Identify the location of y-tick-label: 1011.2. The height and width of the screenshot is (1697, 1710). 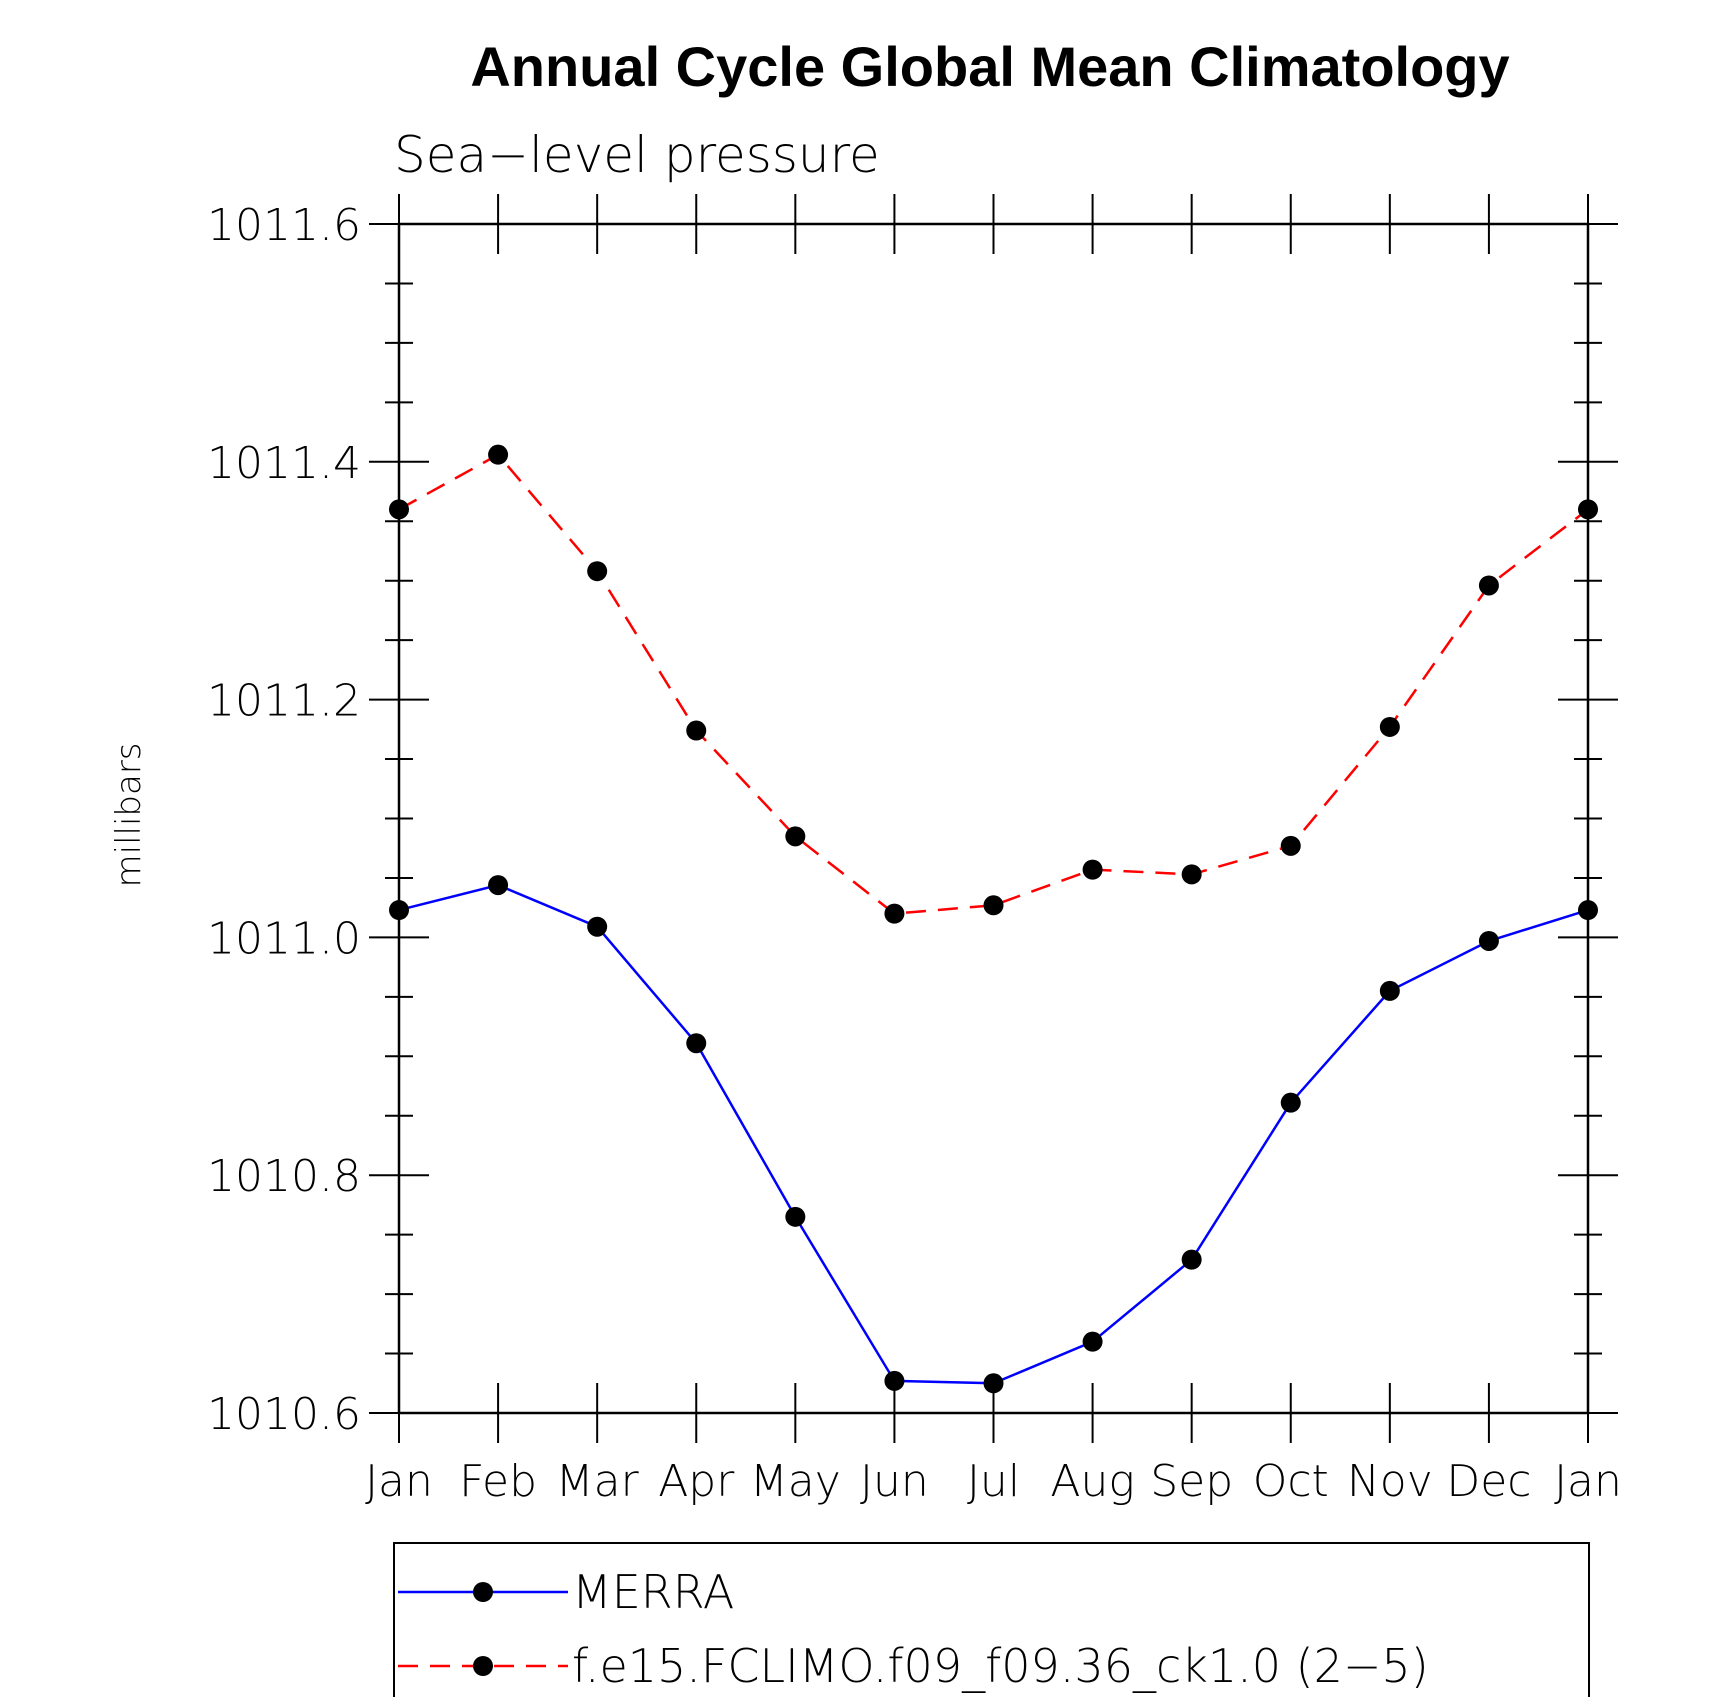
(284, 701).